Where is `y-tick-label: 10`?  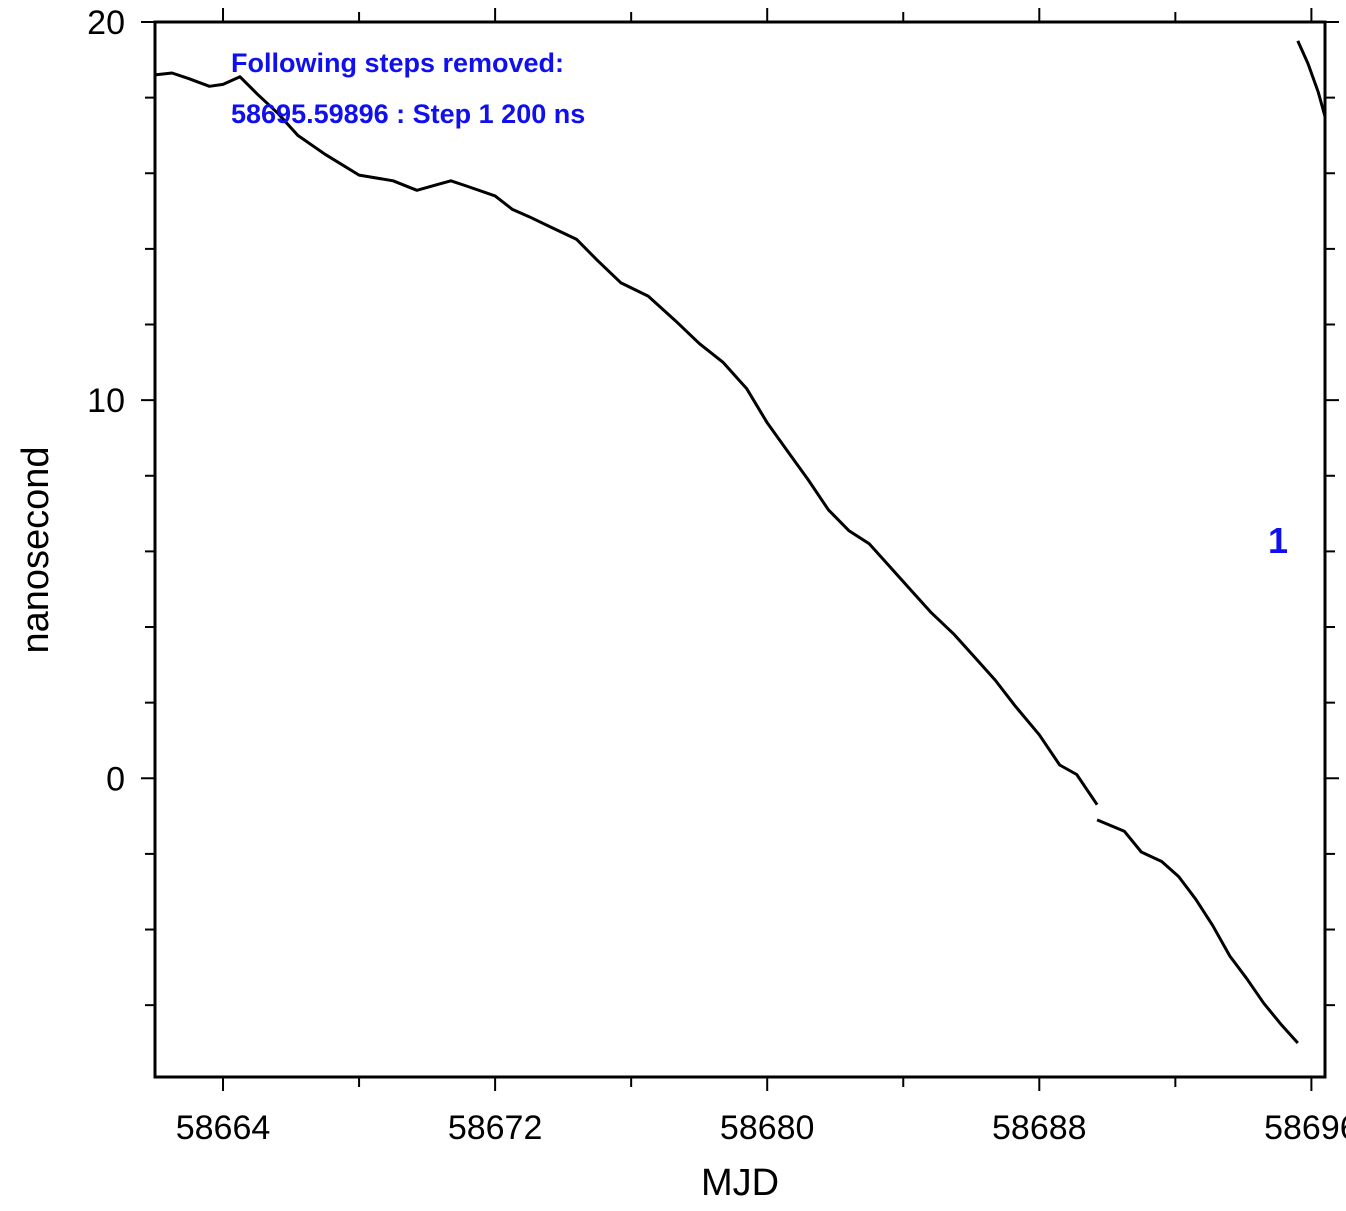 y-tick-label: 10 is located at coordinates (106, 401).